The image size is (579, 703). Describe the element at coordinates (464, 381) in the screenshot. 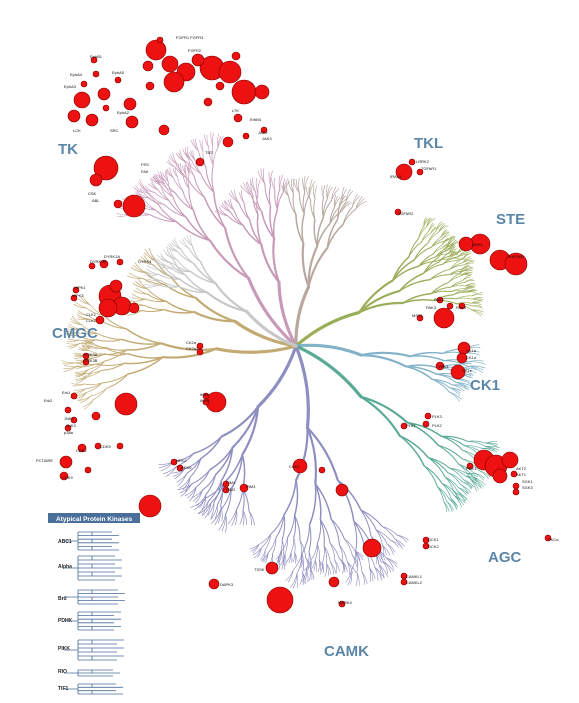

I see `branch-ck1` at that location.